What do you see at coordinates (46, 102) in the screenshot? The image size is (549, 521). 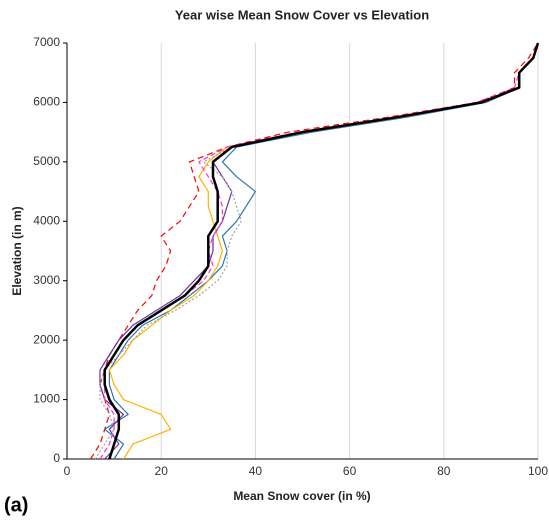 I see `y-tick-label: 6000` at bounding box center [46, 102].